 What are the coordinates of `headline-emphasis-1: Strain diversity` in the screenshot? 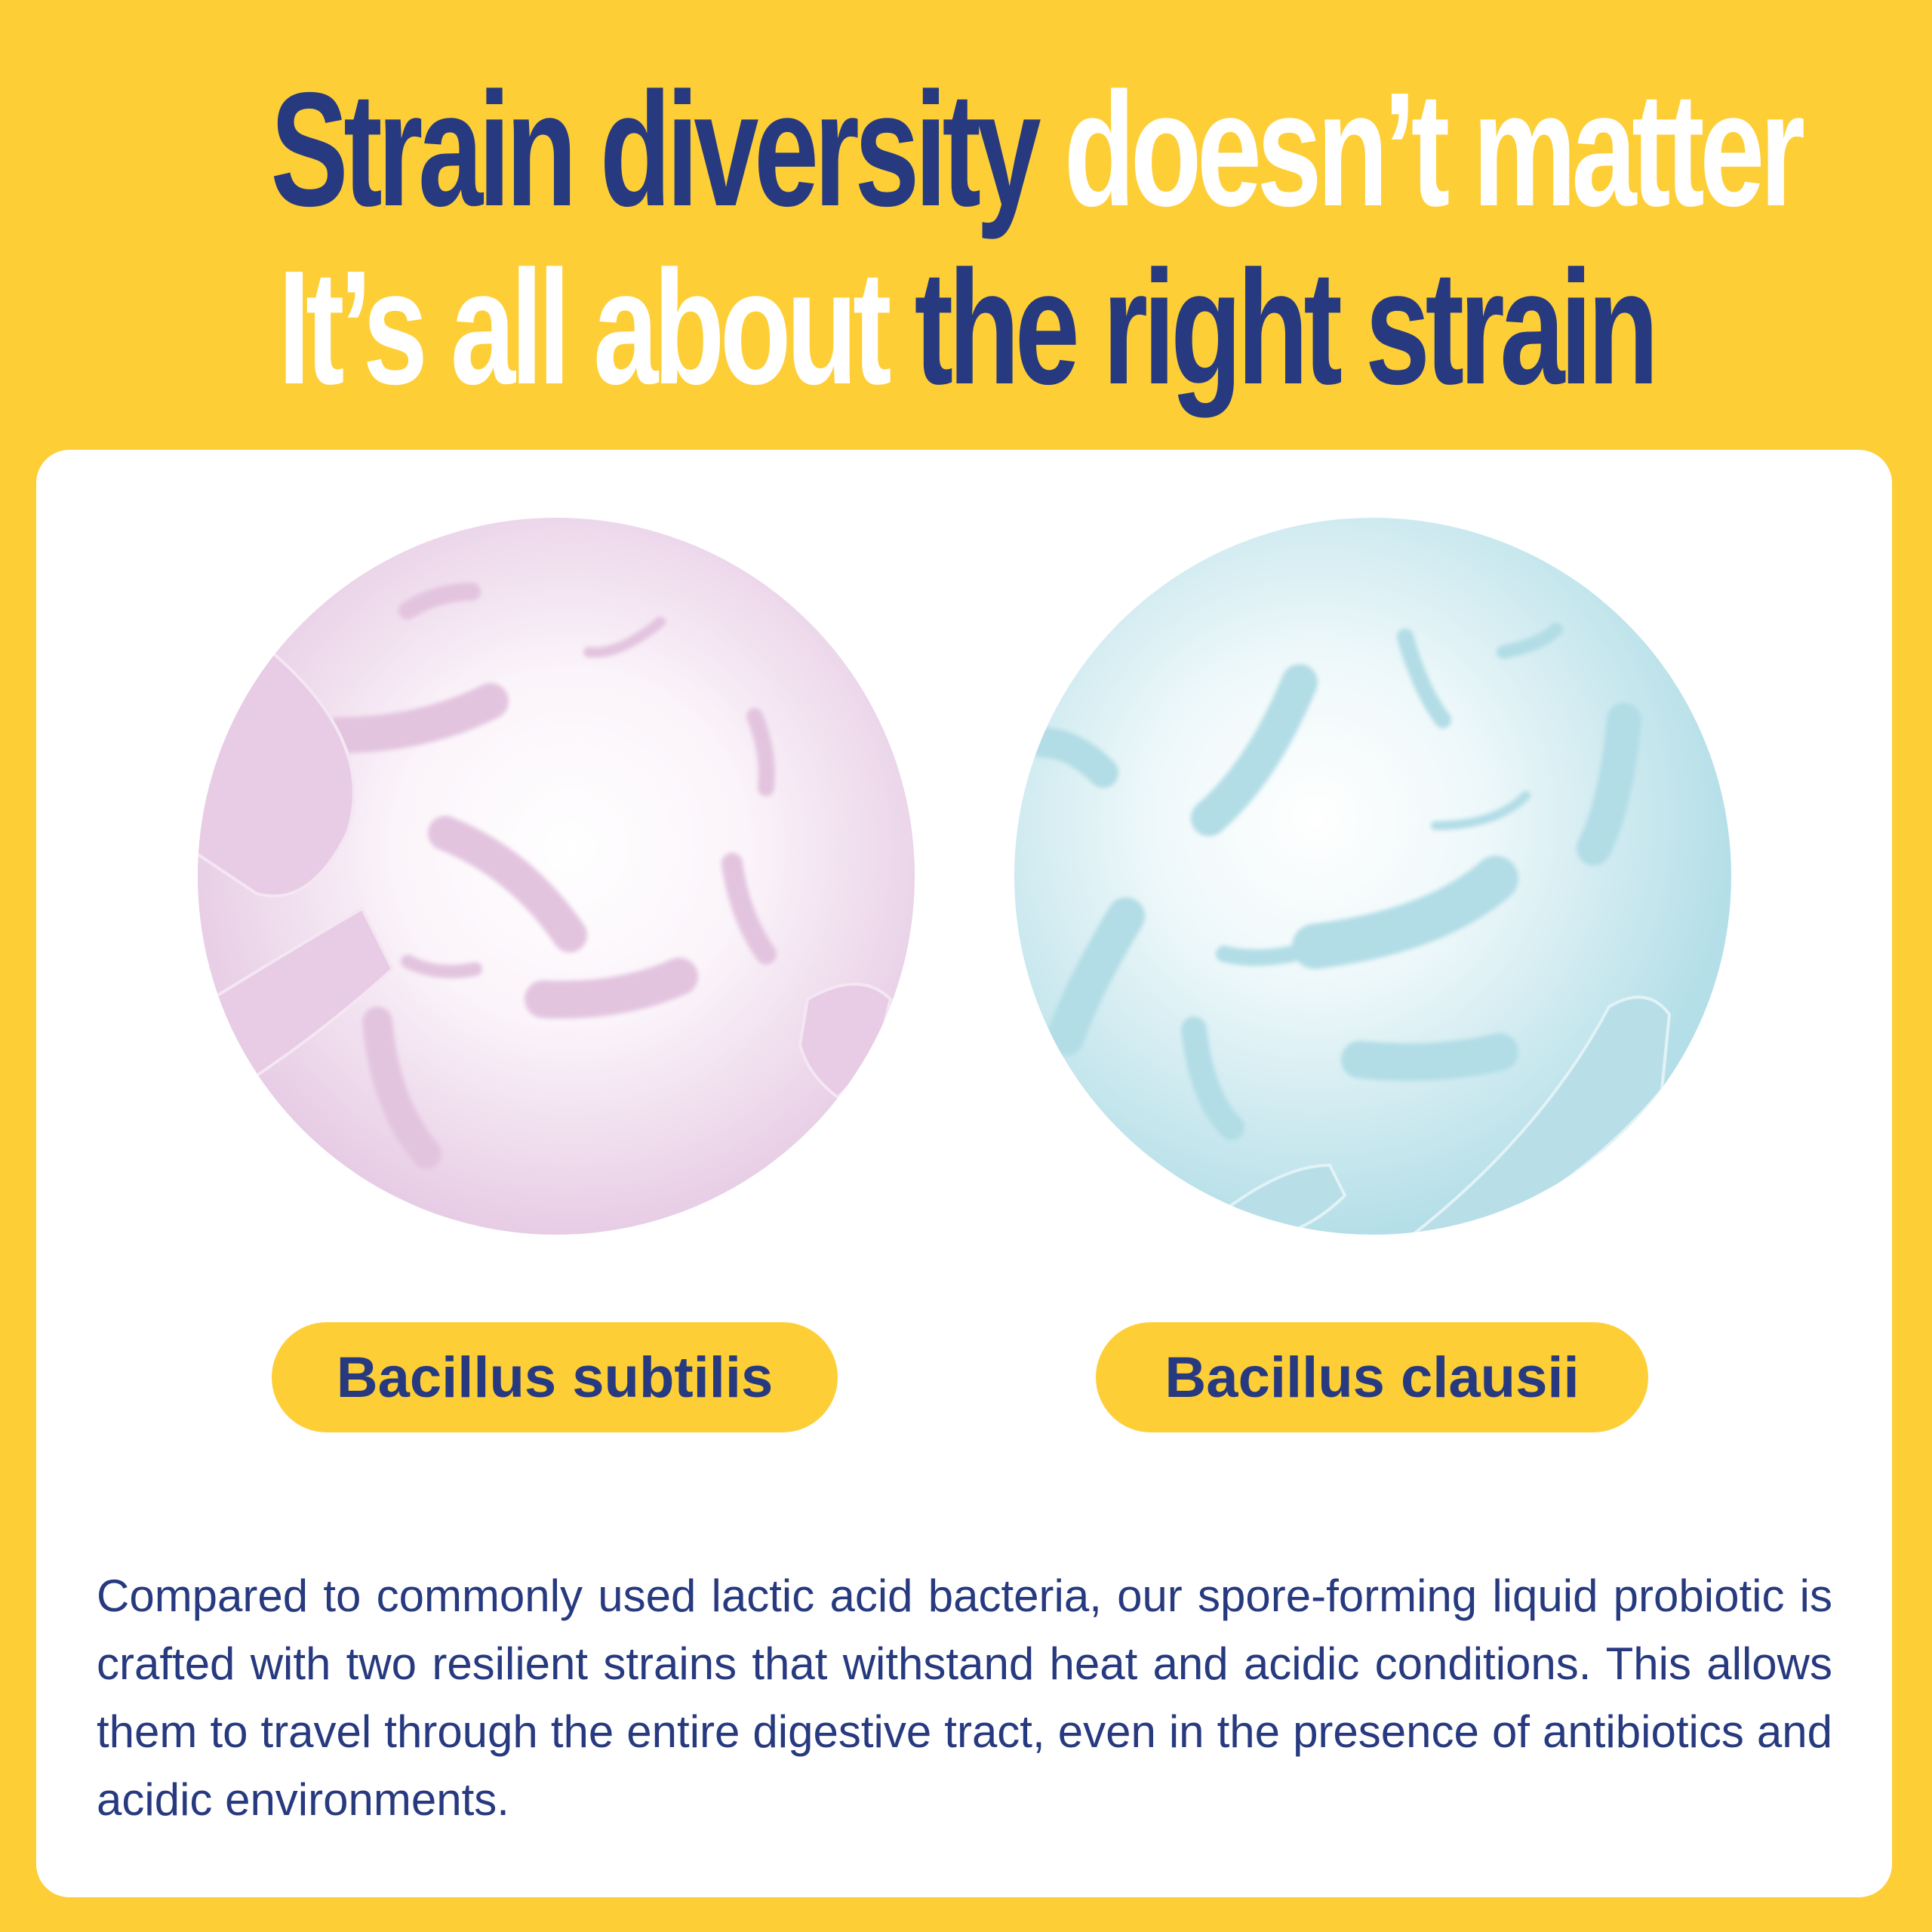 It's located at (655, 149).